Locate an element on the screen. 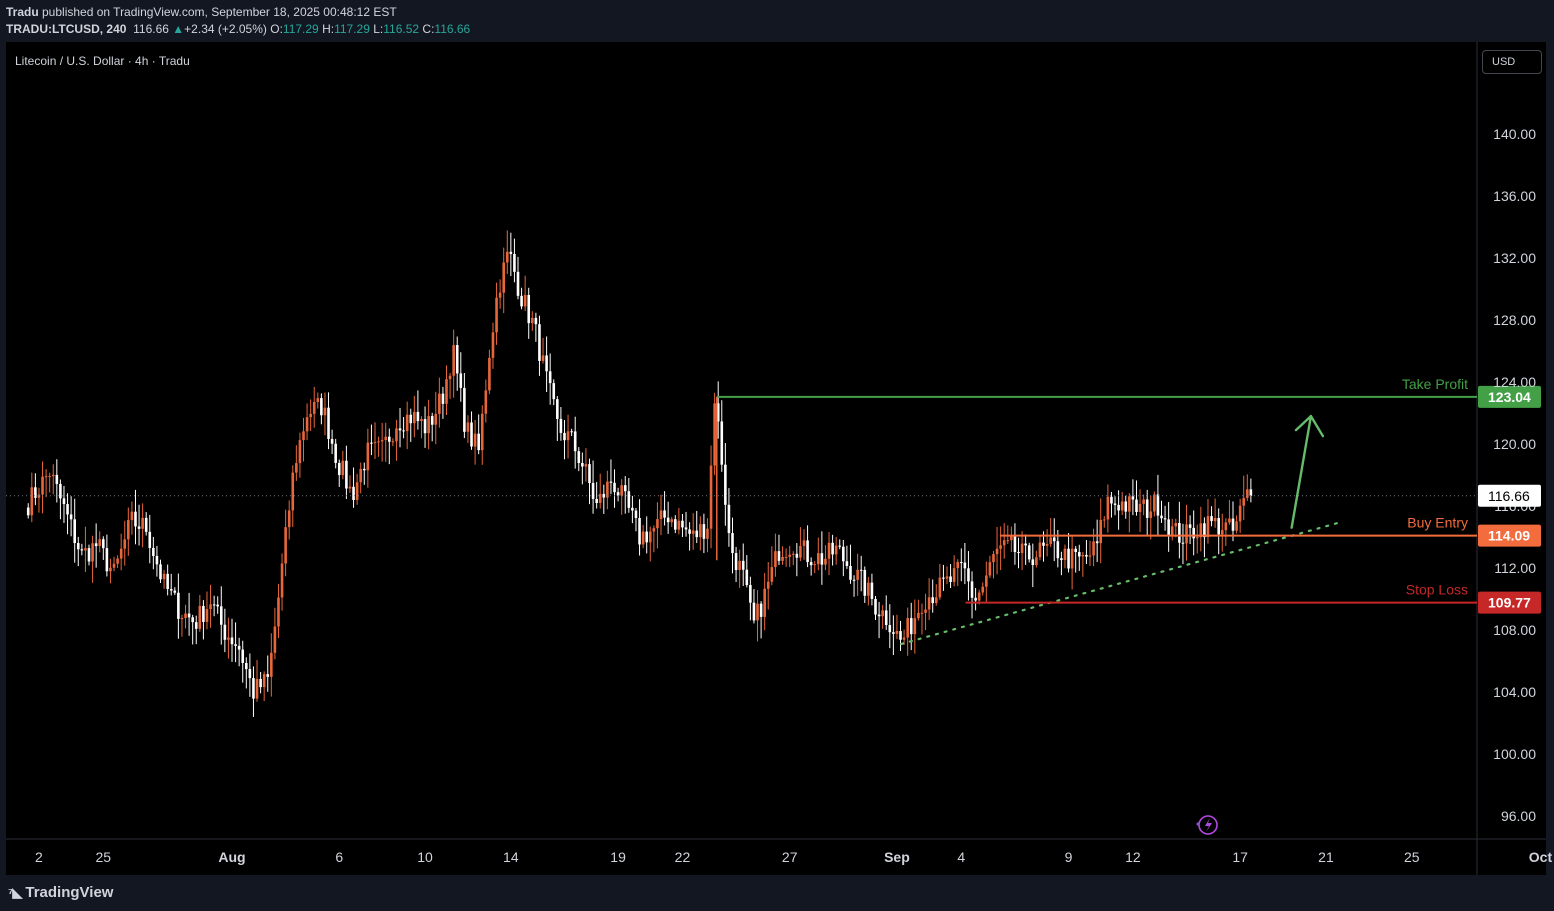 This screenshot has width=1554, height=911. target-arrow-shaft is located at coordinates (1301, 471).